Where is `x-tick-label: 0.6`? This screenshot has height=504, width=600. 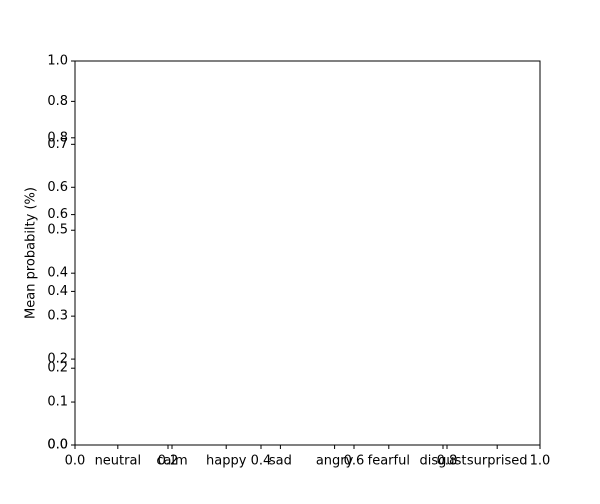
x-tick-label: 0.6 is located at coordinates (354, 461).